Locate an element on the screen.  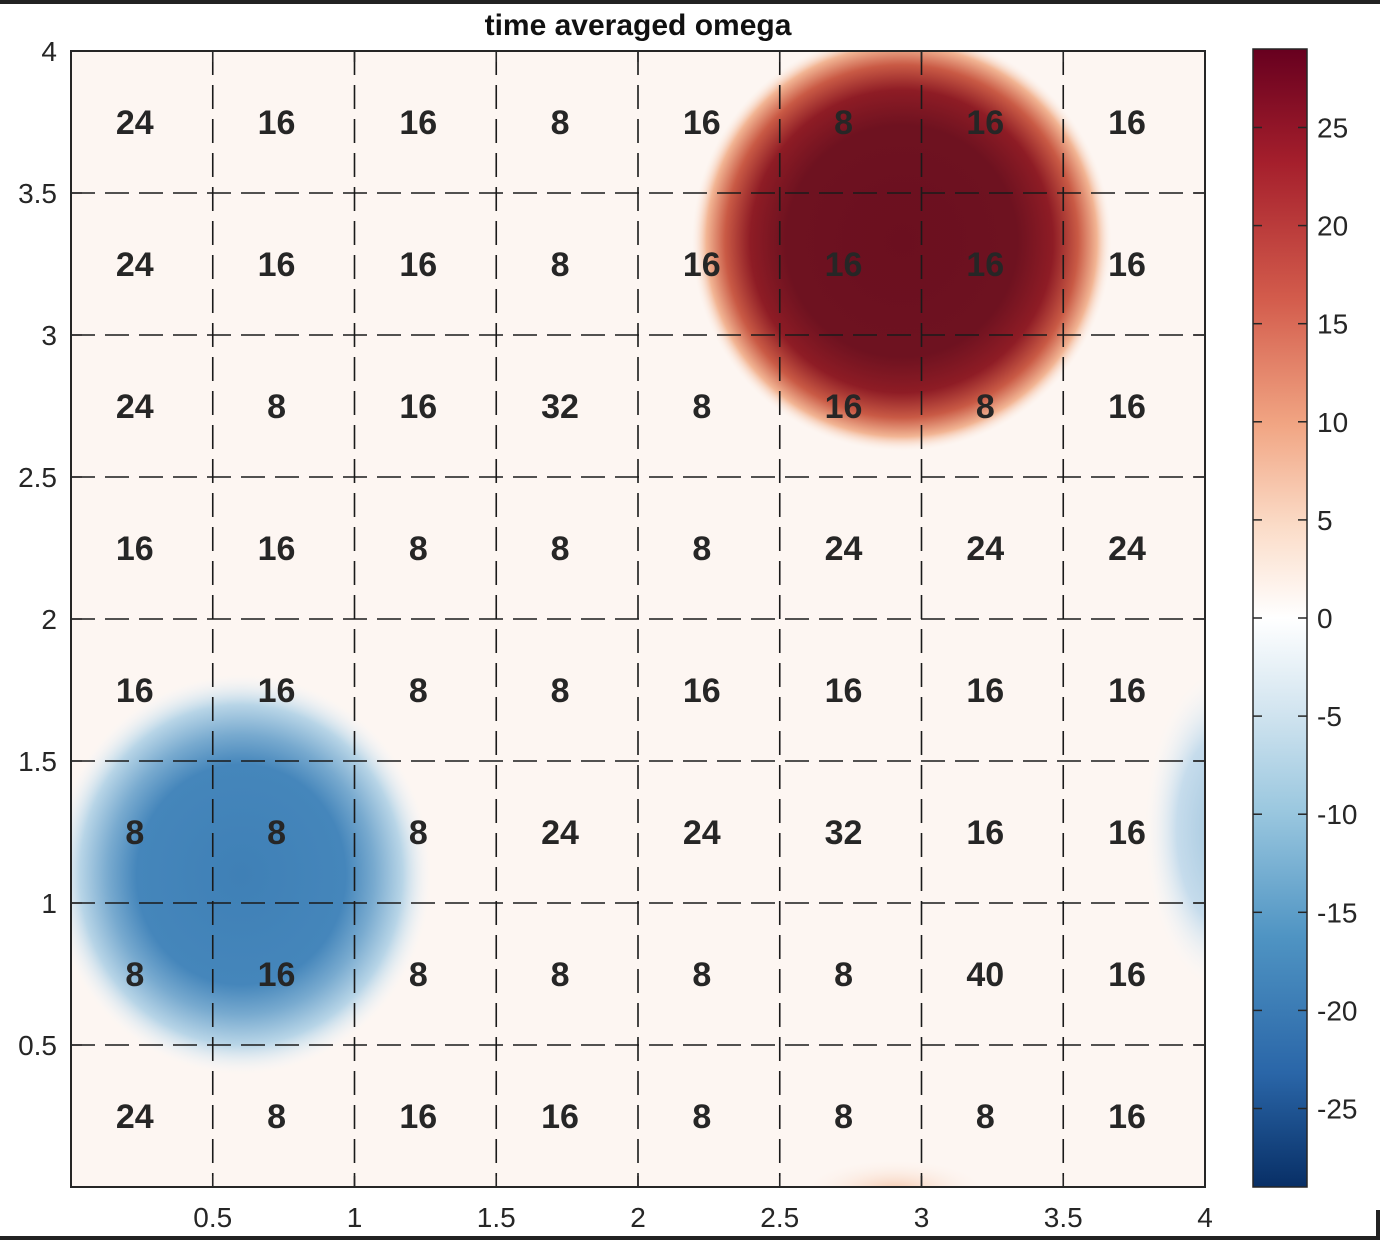
negative-vortex is located at coordinates (251, 874).